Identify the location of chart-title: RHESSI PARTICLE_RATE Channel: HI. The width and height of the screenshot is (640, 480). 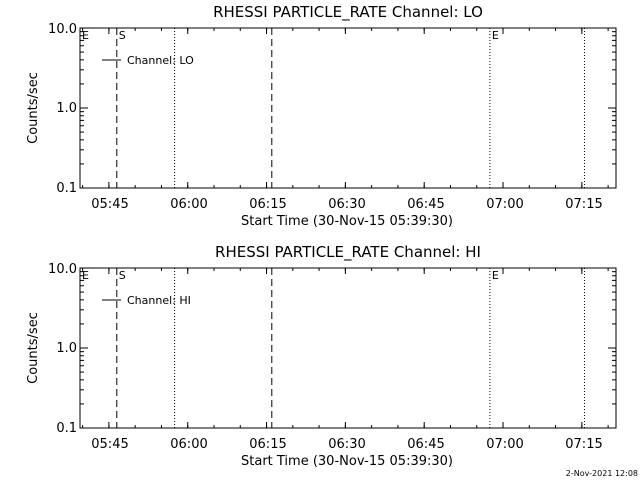
(348, 252).